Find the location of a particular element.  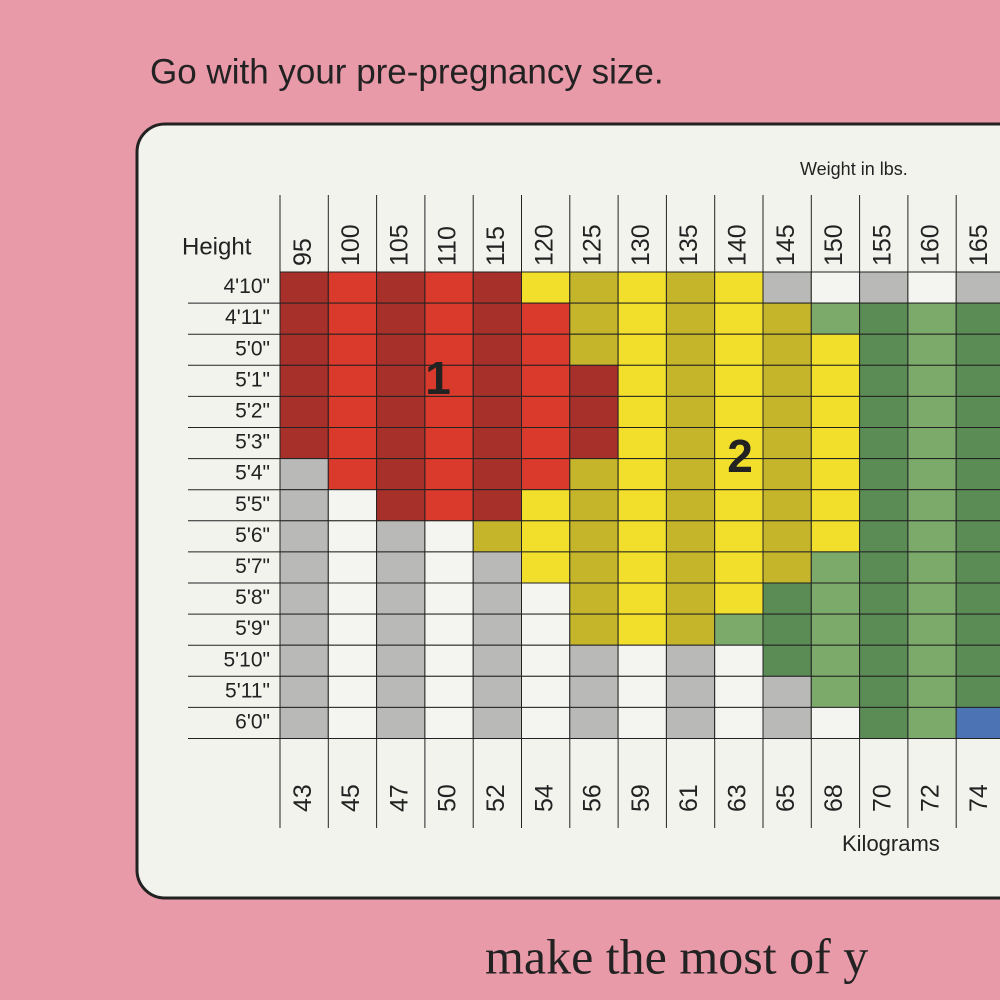

weight-lbs-label: 100 is located at coordinates (351, 245).